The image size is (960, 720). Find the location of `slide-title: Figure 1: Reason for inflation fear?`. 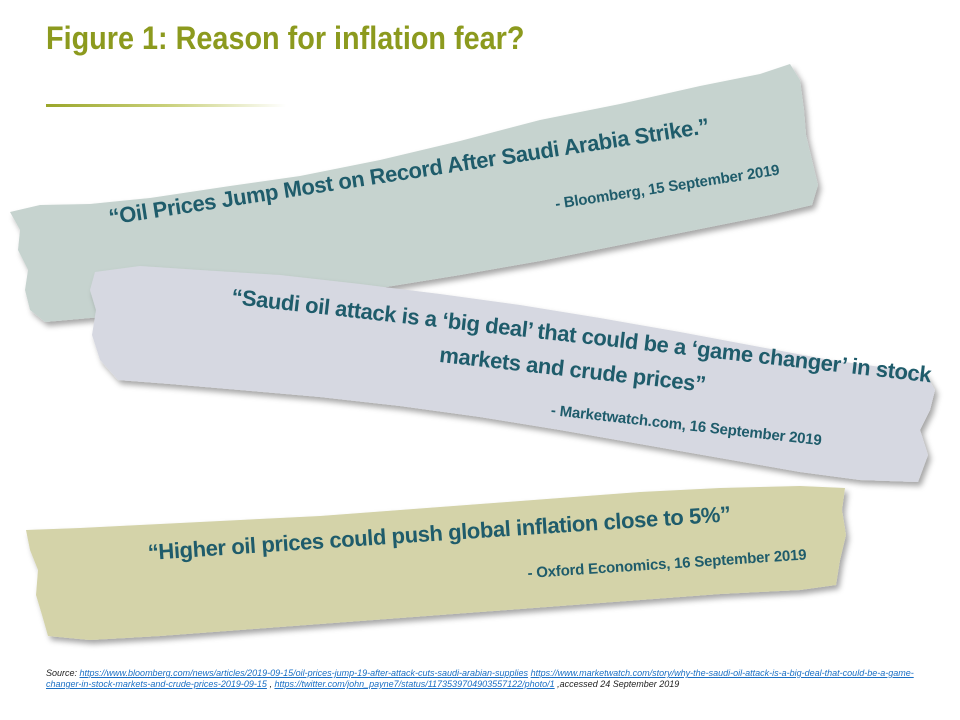

slide-title: Figure 1: Reason for inflation fear? is located at coordinates (285, 38).